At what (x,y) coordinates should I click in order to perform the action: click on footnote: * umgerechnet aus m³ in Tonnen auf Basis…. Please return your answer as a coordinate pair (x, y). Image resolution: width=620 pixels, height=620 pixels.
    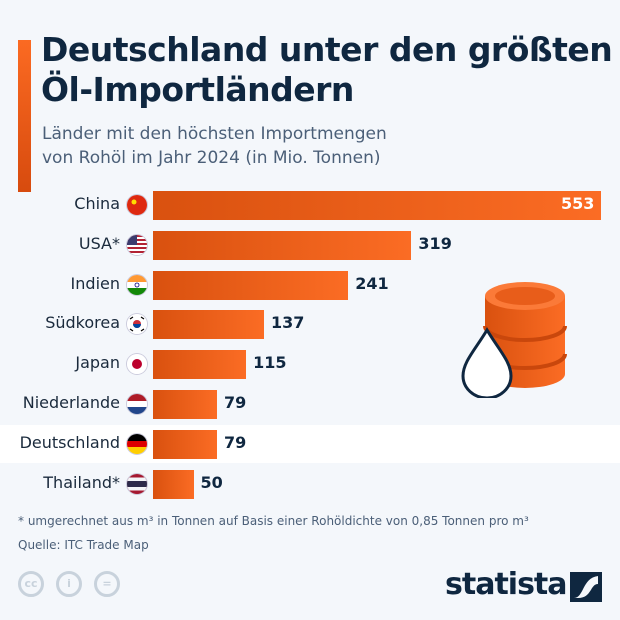
    Looking at the image, I should click on (273, 521).